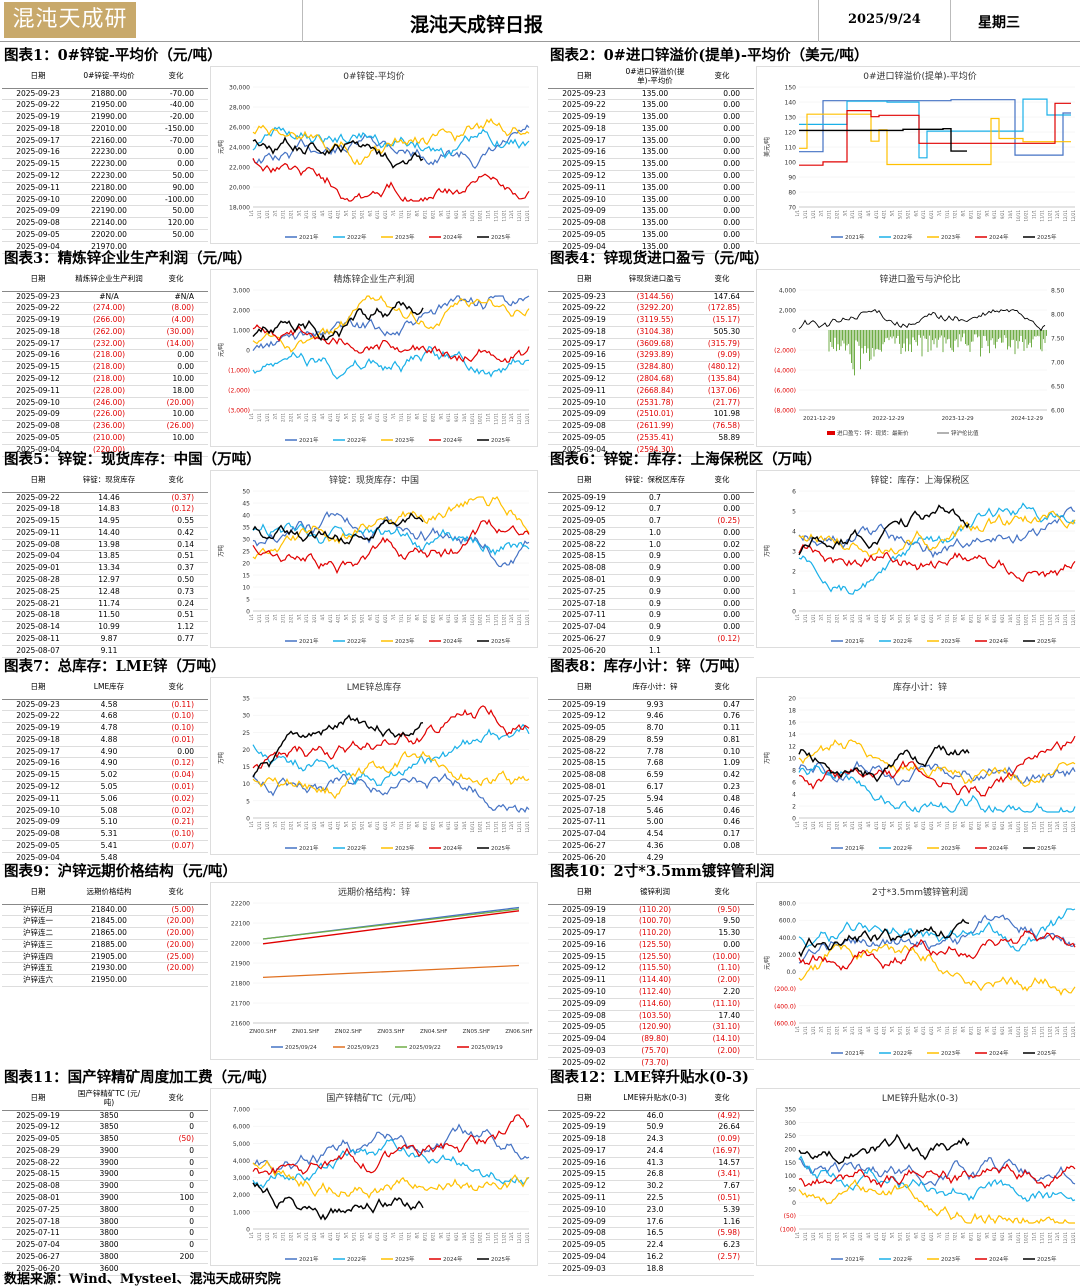  I want to click on table-row: 2025-09-19 (266.00) (4.00), so click(105, 320).